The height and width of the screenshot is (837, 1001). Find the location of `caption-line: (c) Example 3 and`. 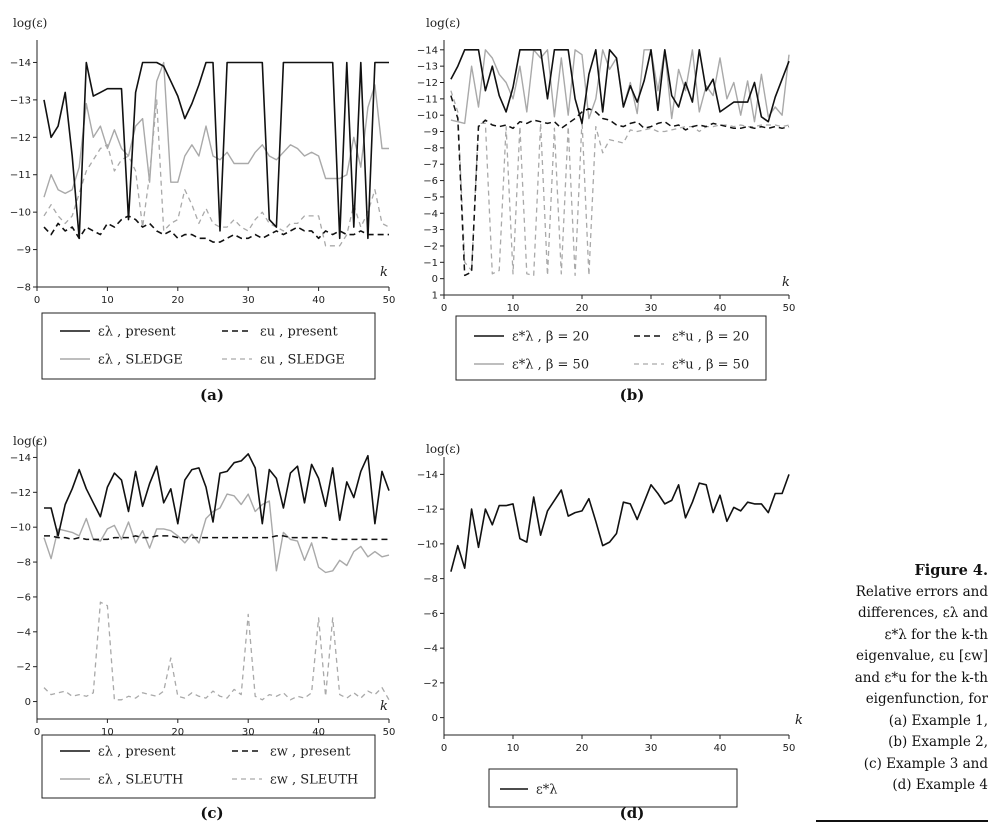

caption-line: (c) Example 3 and is located at coordinates (925, 763).